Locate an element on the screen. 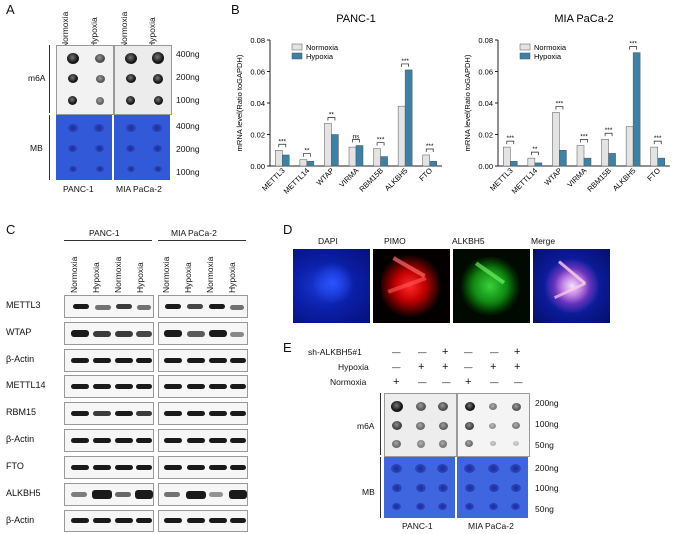 This screenshot has height=534, width=685. panel-label-d: D is located at coordinates (288, 229).